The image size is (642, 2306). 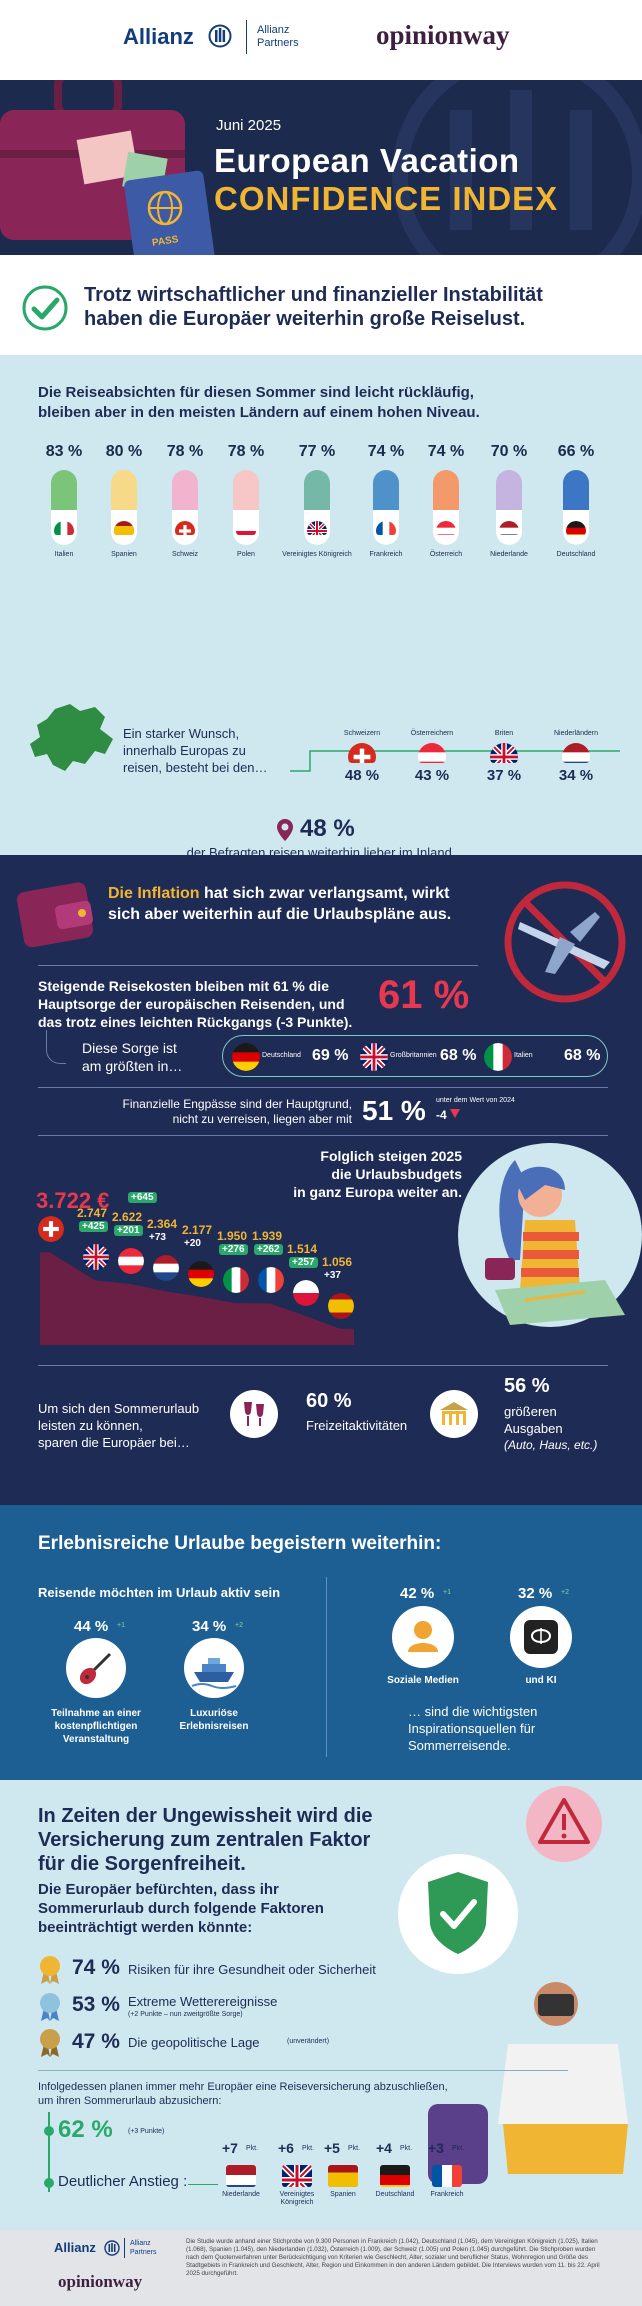 What do you see at coordinates (49, 2131) in the screenshot?
I see `plan-dot` at bounding box center [49, 2131].